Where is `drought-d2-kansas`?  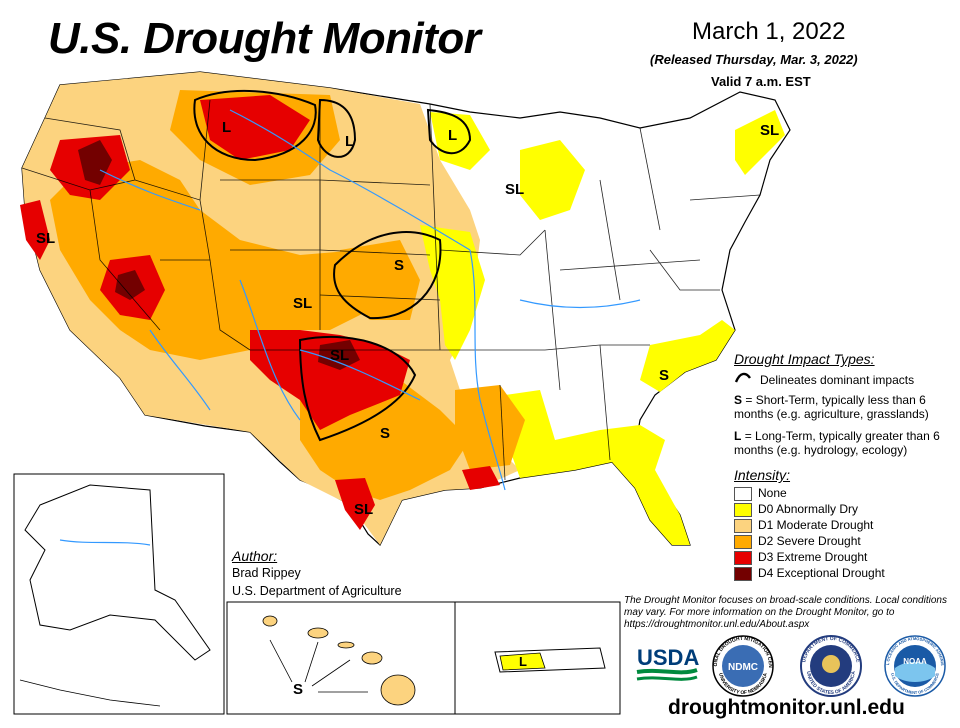
drought-d2-kansas is located at coordinates (380, 280).